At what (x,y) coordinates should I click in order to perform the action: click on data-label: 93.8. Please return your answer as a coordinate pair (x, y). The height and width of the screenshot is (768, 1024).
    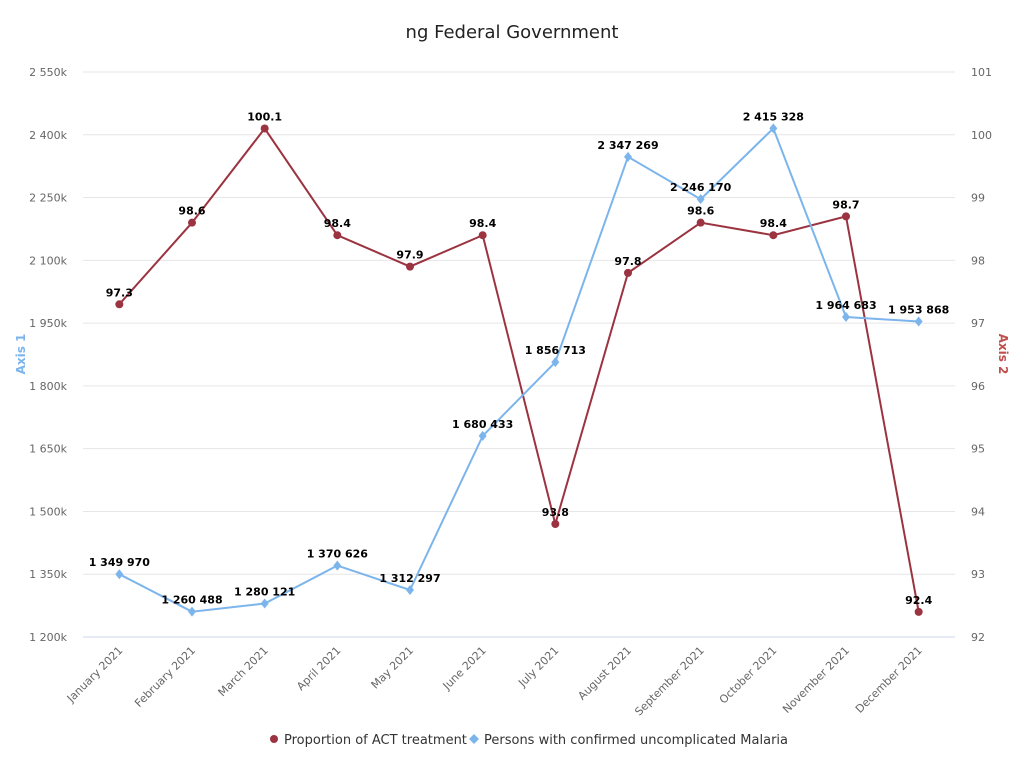
    Looking at the image, I should click on (555, 512).